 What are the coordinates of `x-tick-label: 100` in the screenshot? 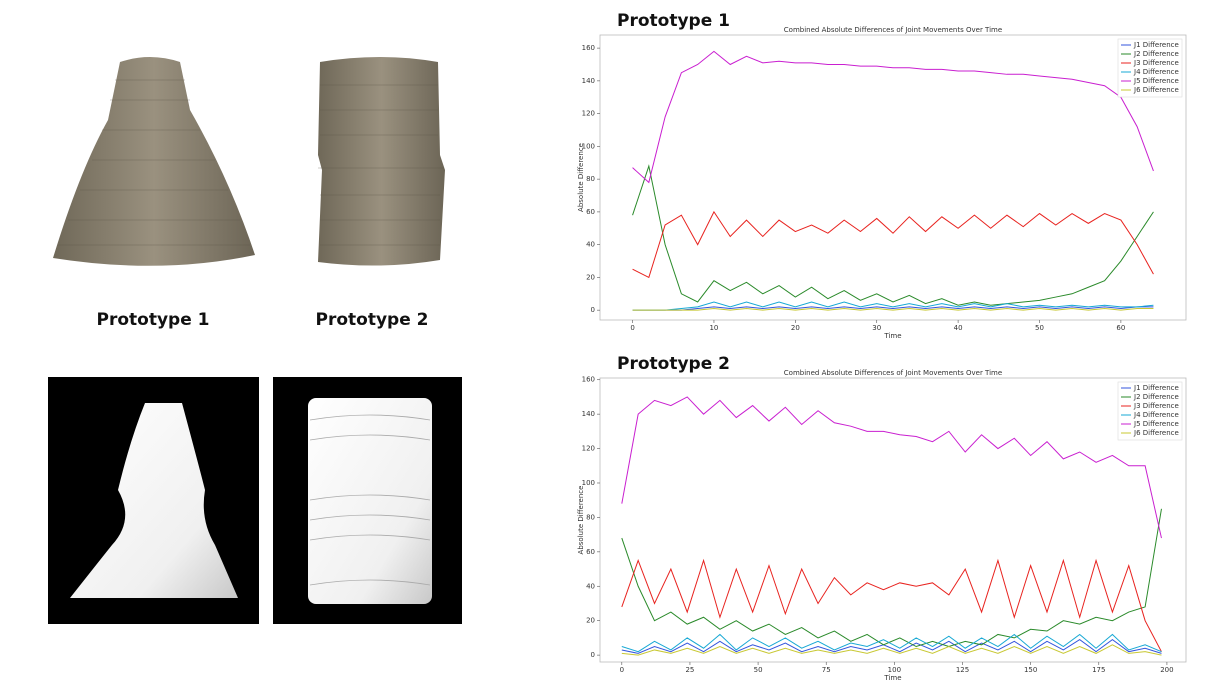 It's located at (894, 670).